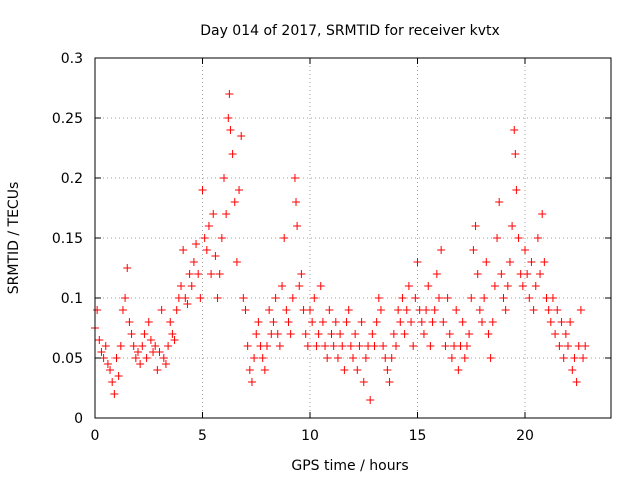  I want to click on x-tick-label: 15, so click(418, 436).